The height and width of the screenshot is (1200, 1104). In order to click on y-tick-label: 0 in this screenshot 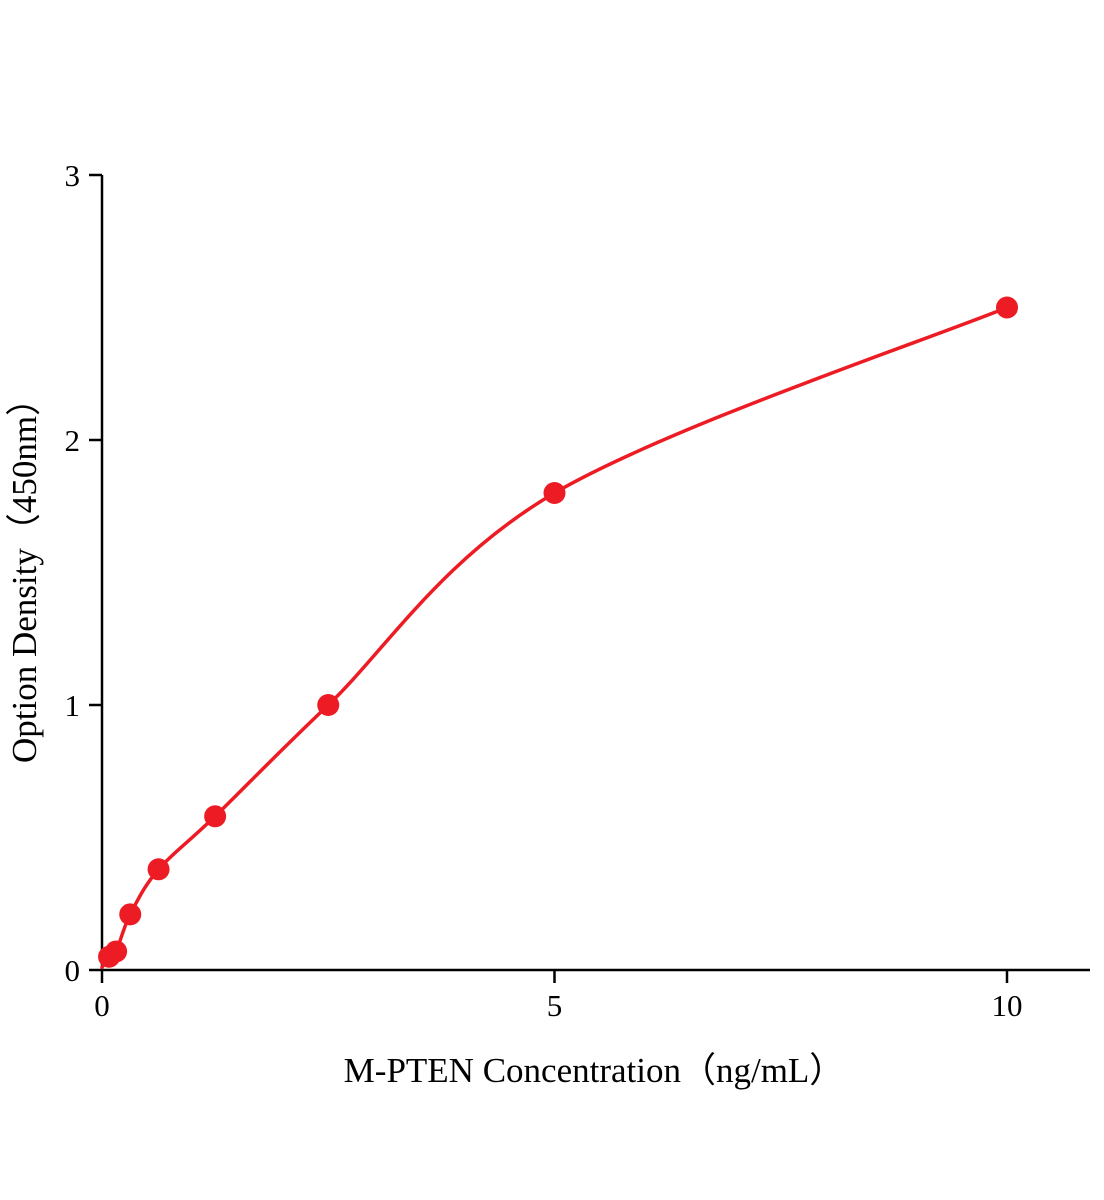, I will do `click(73, 970)`.